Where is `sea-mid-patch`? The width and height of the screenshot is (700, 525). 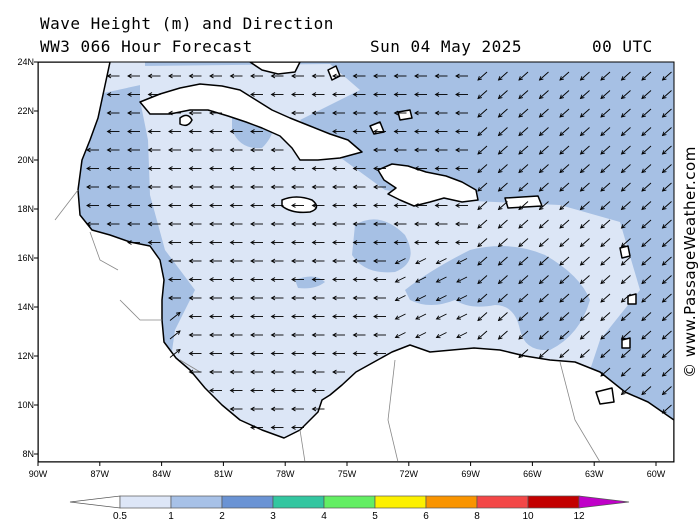 sea-mid-patch is located at coordinates (381, 246).